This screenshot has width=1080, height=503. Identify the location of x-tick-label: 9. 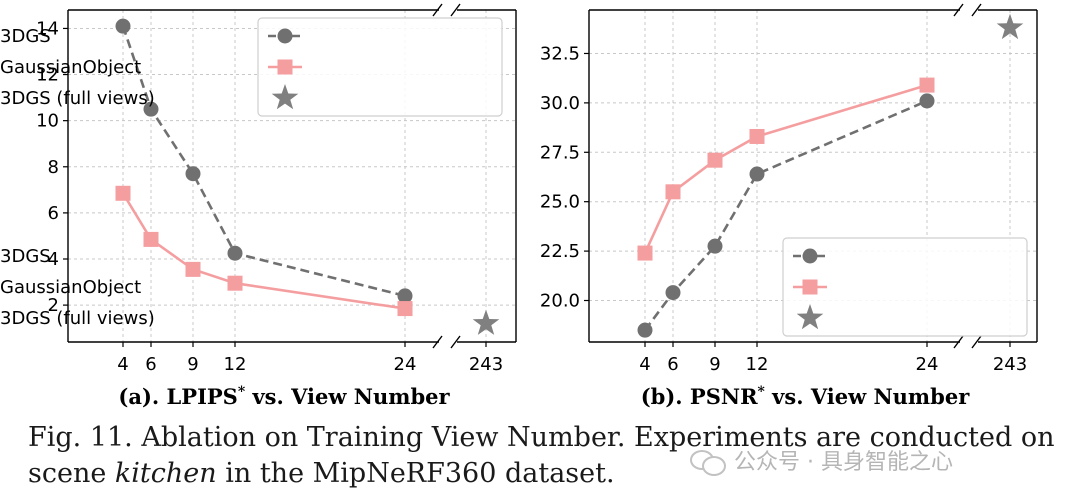
(714, 364).